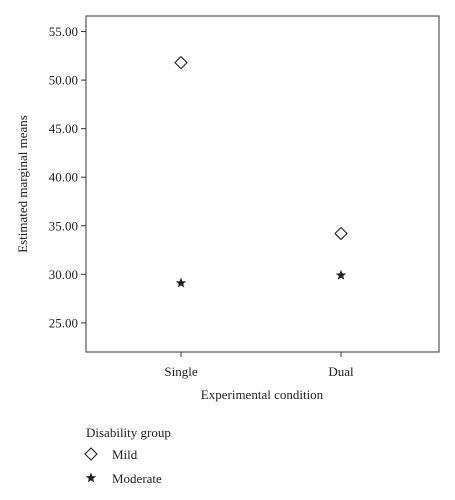 The image size is (455, 500). I want to click on y-tick-label: 25.00, so click(63, 322).